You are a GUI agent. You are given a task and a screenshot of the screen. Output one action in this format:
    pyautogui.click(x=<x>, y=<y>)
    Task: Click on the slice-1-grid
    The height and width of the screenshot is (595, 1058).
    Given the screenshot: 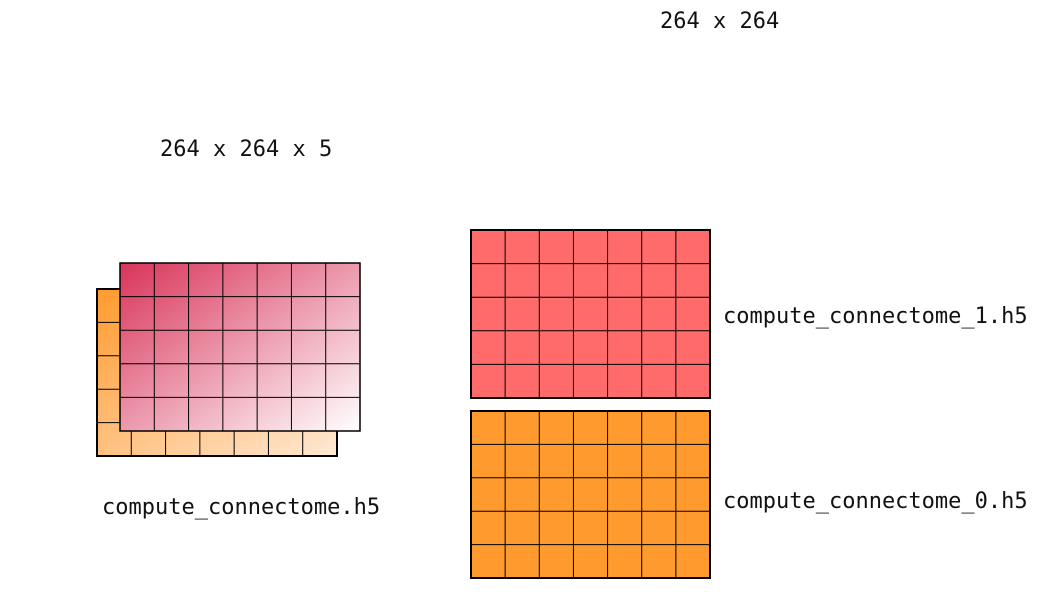 What is the action you would take?
    pyautogui.click(x=590, y=314)
    